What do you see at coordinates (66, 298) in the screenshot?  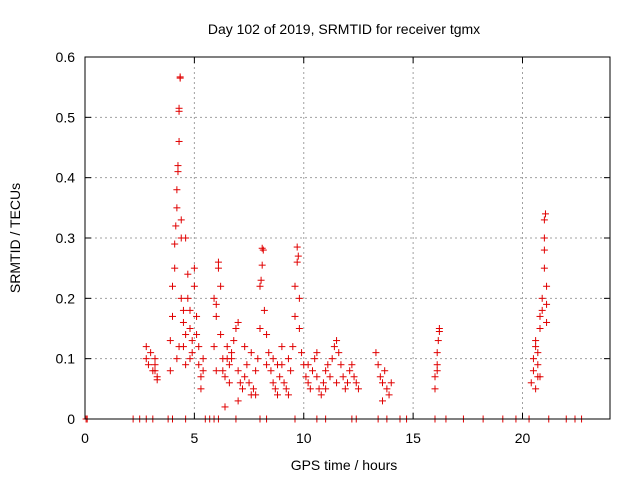 I see `y-tick-label: 0.2` at bounding box center [66, 298].